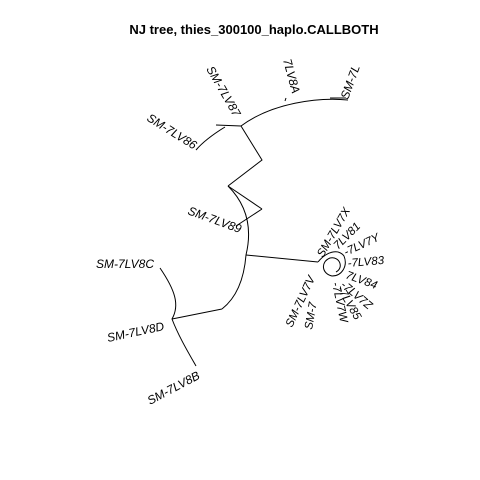 The width and height of the screenshot is (480, 480). Describe the element at coordinates (288, 142) in the screenshot. I see `upper-clade-arc` at that location.